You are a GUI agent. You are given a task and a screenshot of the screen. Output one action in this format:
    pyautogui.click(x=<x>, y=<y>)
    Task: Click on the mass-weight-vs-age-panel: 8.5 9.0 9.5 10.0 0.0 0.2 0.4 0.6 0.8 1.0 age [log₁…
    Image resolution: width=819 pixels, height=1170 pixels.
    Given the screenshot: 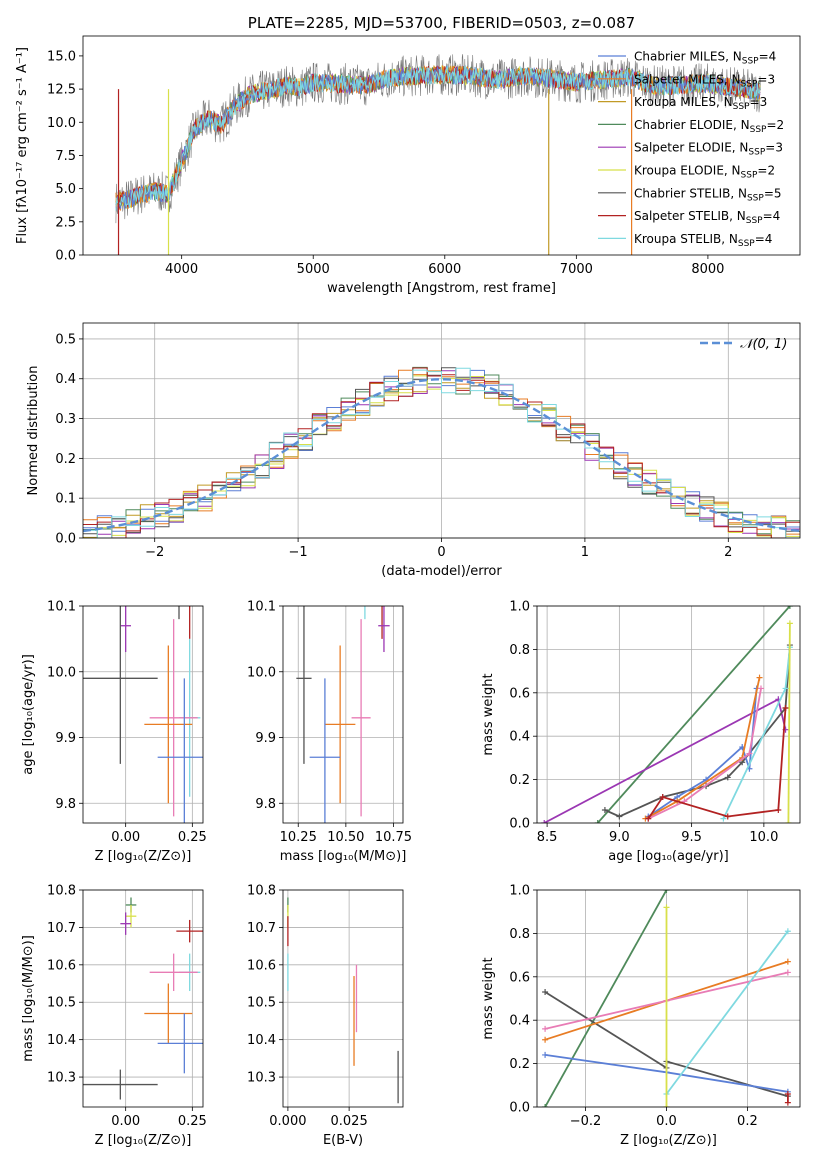 What is the action you would take?
    pyautogui.click(x=641, y=732)
    